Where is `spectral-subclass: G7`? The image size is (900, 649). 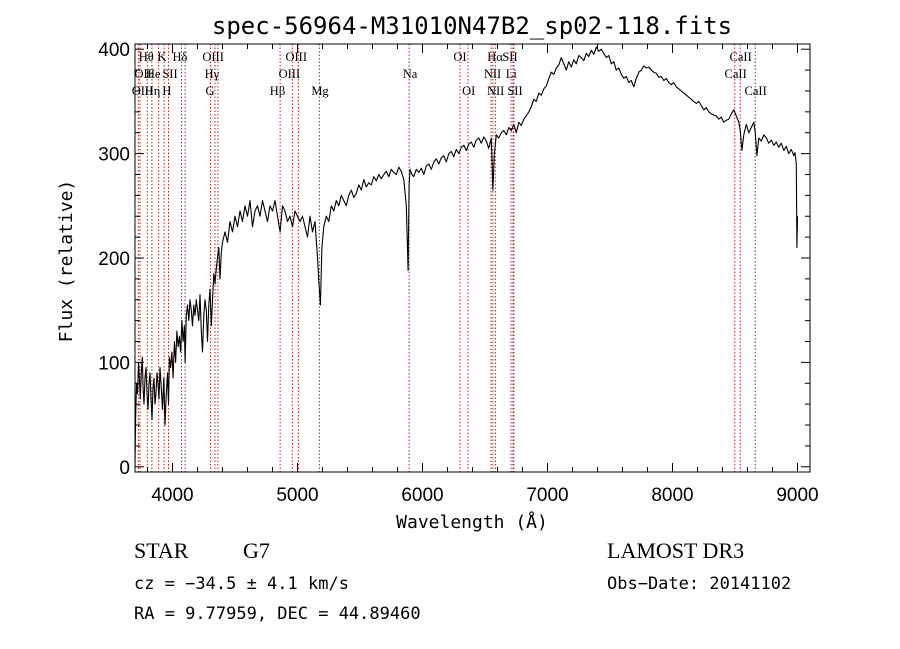 spectral-subclass: G7 is located at coordinates (256, 550).